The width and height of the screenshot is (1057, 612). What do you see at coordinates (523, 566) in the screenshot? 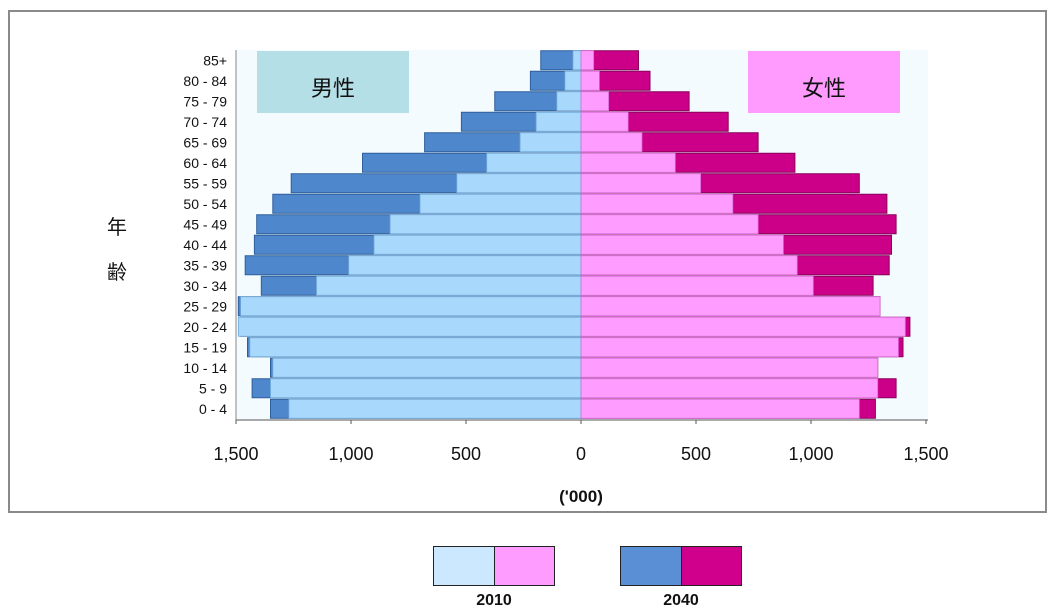
I see `legend-2010-female-swatch` at bounding box center [523, 566].